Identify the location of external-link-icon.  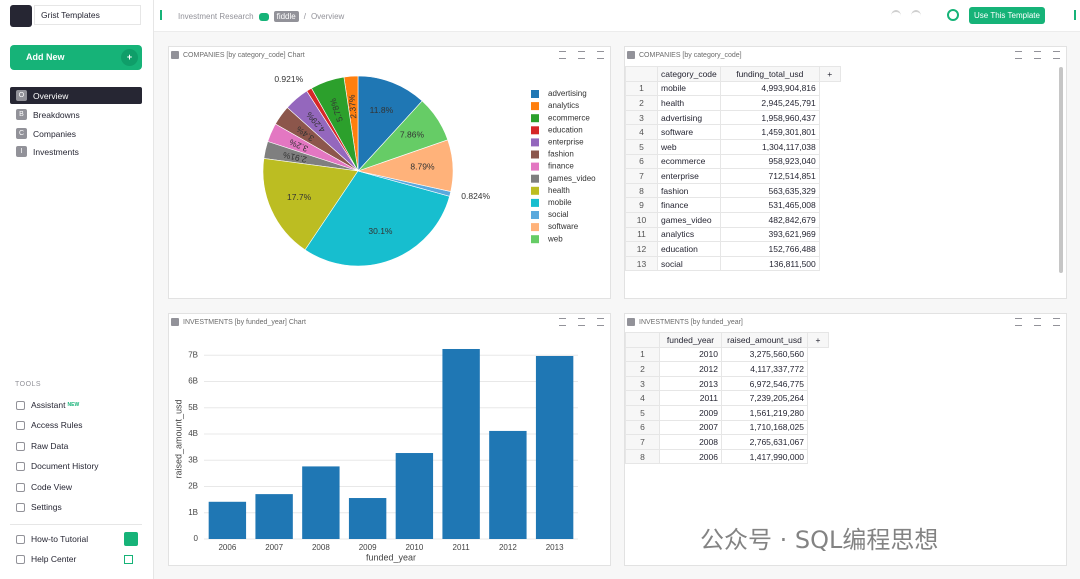
(128, 559).